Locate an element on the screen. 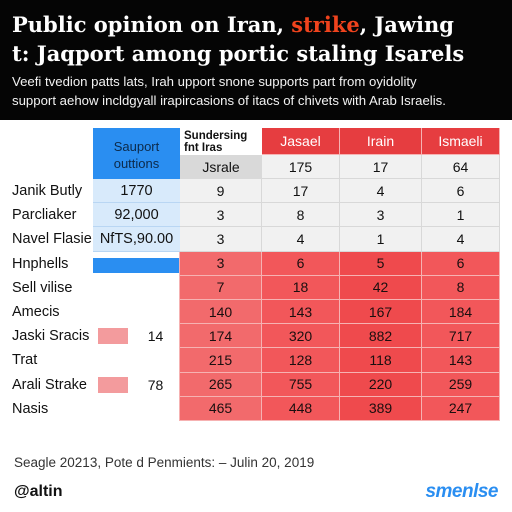 The width and height of the screenshot is (512, 512). cell-8-3: 259 is located at coordinates (461, 384).